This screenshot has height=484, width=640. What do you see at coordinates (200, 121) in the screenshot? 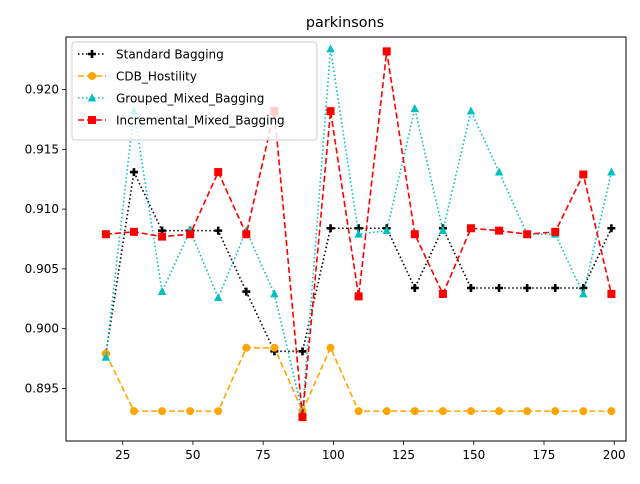
I see `legend-label: Incremental_Mixed_Bagging` at bounding box center [200, 121].